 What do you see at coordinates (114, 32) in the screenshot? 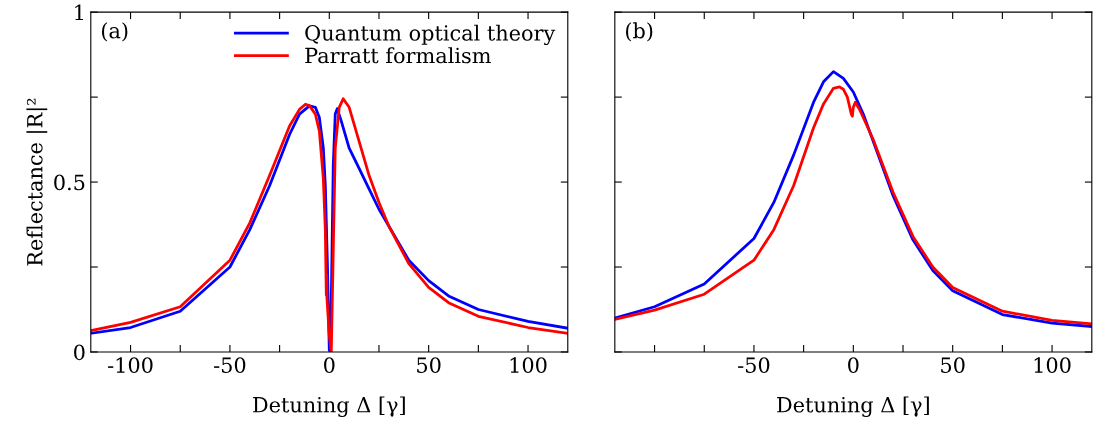
I see `annotation: (a)` at bounding box center [114, 32].